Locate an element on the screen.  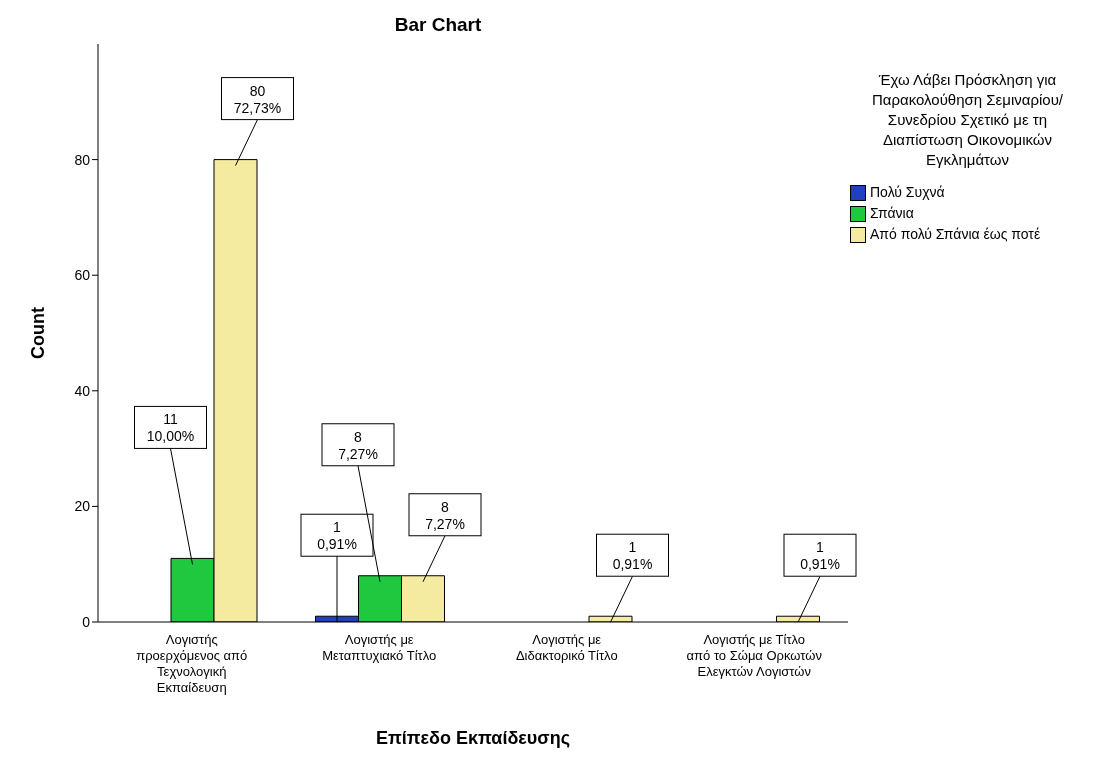
legend-title: Έχω Λάβει Πρόσκληση για Παρακολούθηση Σεμιναρίου/Συνεδρίου Σχετικό με τη Διαπίστωση Οικονομικών Εγκλημάτων is located at coordinates (967, 120).